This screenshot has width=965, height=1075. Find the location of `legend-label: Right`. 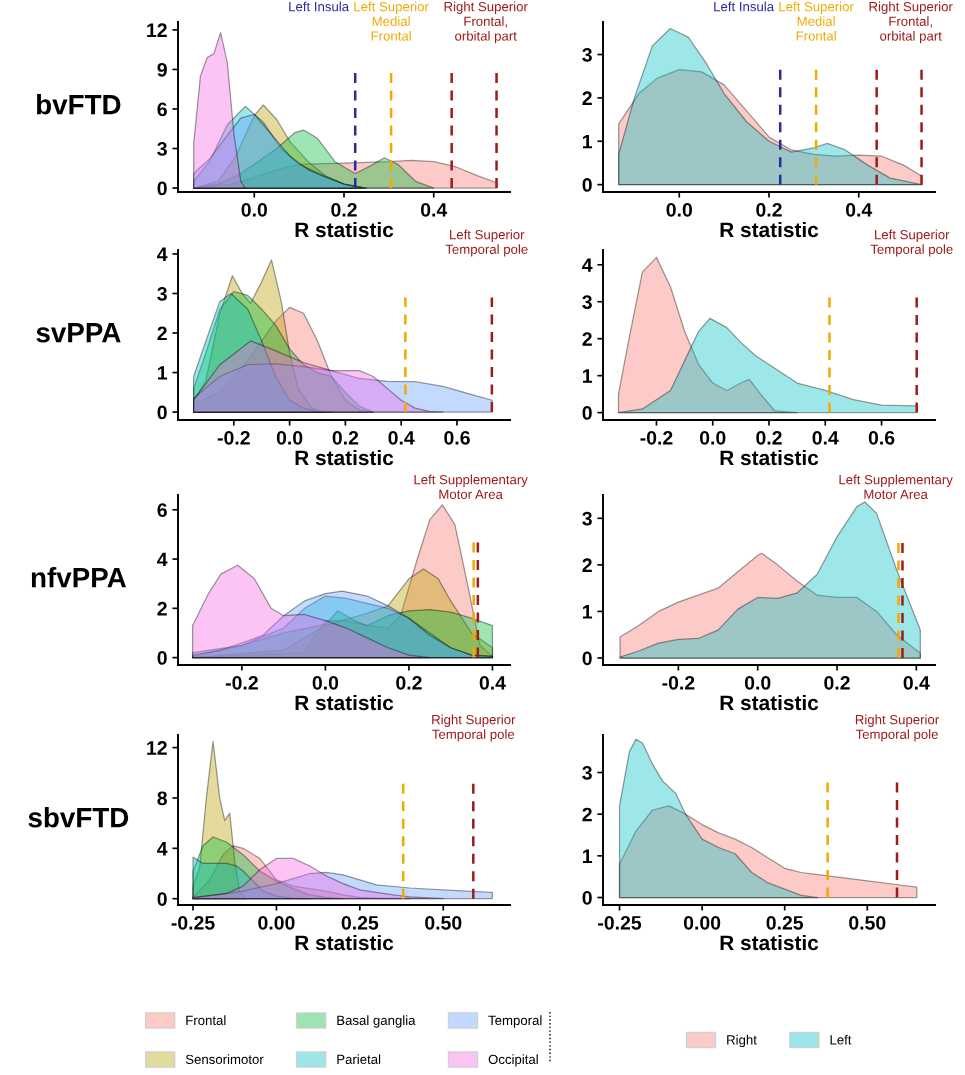

legend-label: Right is located at coordinates (742, 1041).